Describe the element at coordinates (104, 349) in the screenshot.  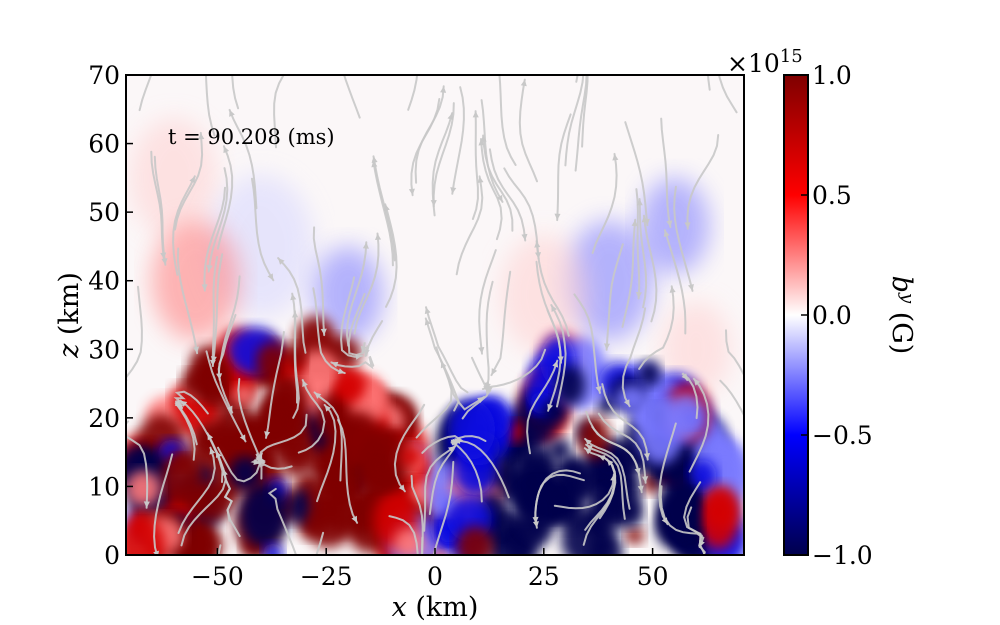
I see `y-tick-label: 30` at that location.